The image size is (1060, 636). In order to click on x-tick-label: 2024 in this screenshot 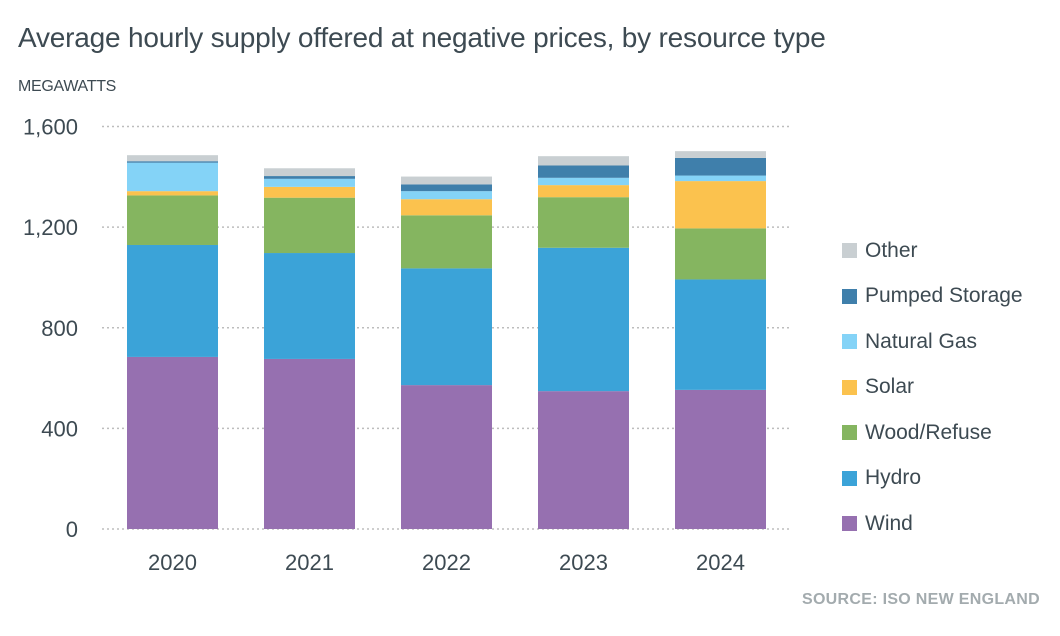, I will do `click(720, 562)`.